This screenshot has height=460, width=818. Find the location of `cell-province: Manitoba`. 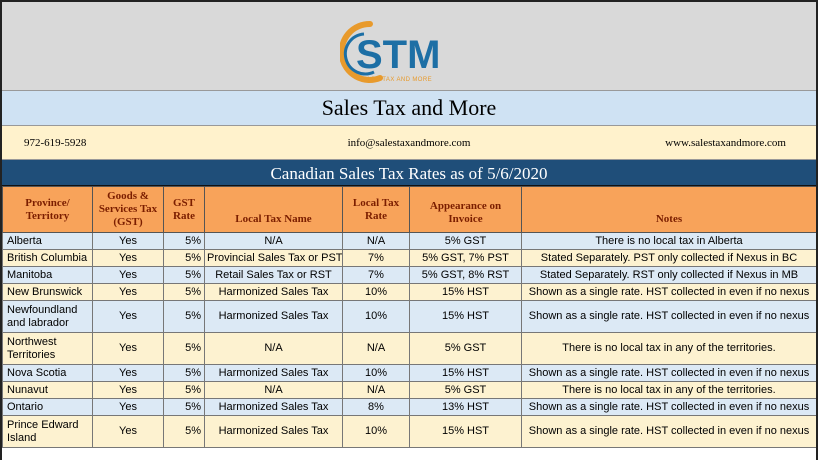

cell-province: Manitoba is located at coordinates (47, 275).